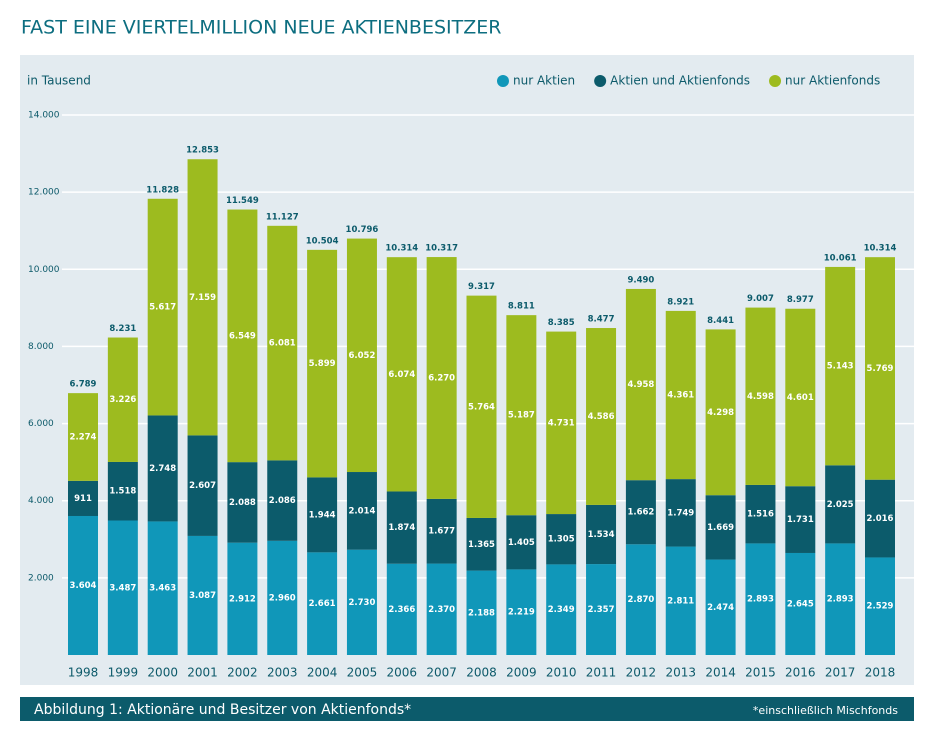 The width and height of the screenshot is (939, 744). What do you see at coordinates (601, 417) in the screenshot?
I see `value-label: 4.586` at bounding box center [601, 417].